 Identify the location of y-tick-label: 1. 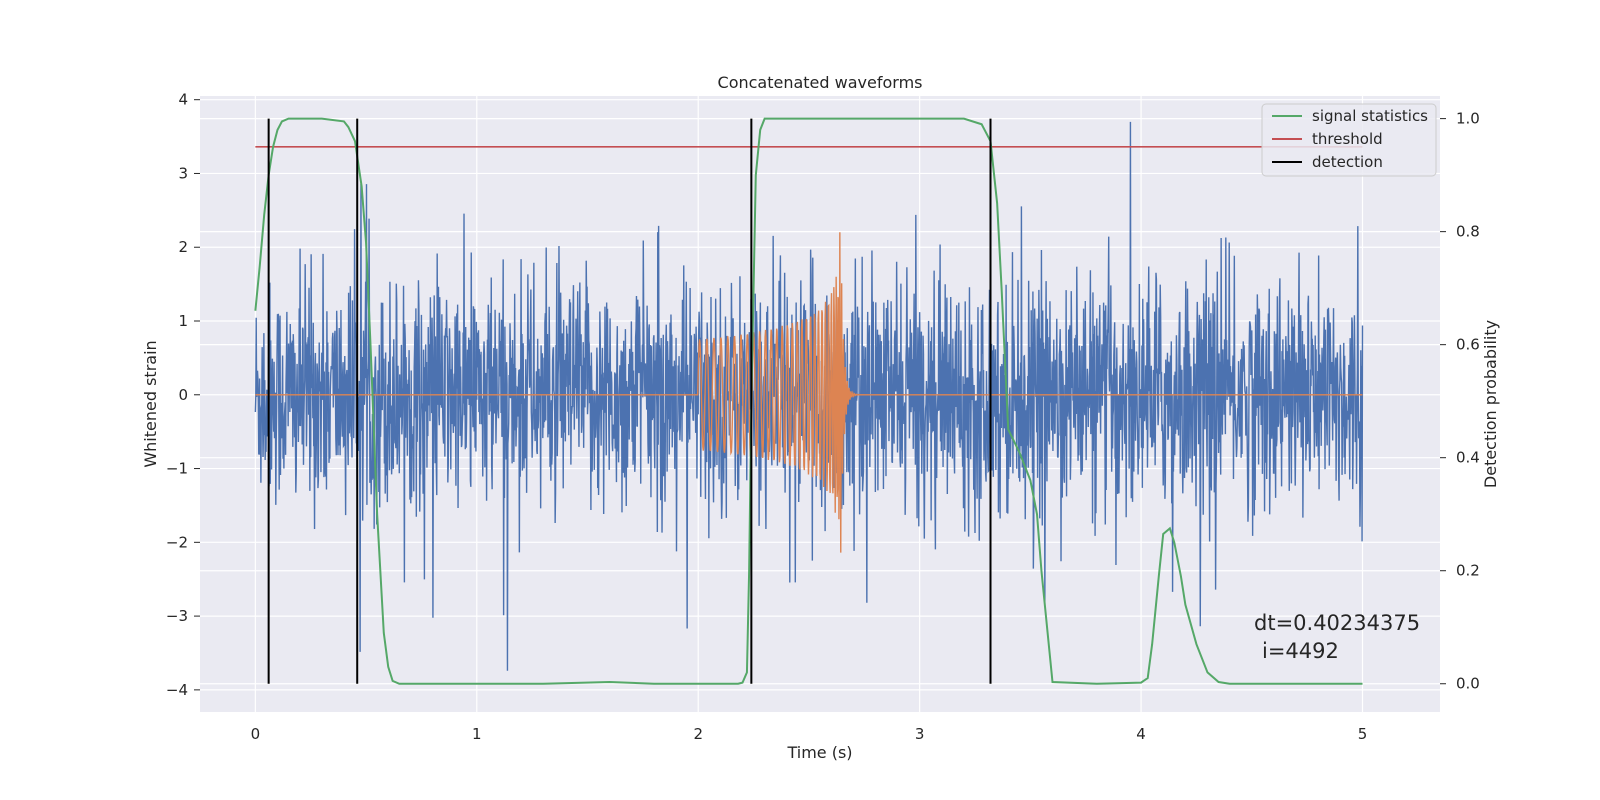
(183, 321).